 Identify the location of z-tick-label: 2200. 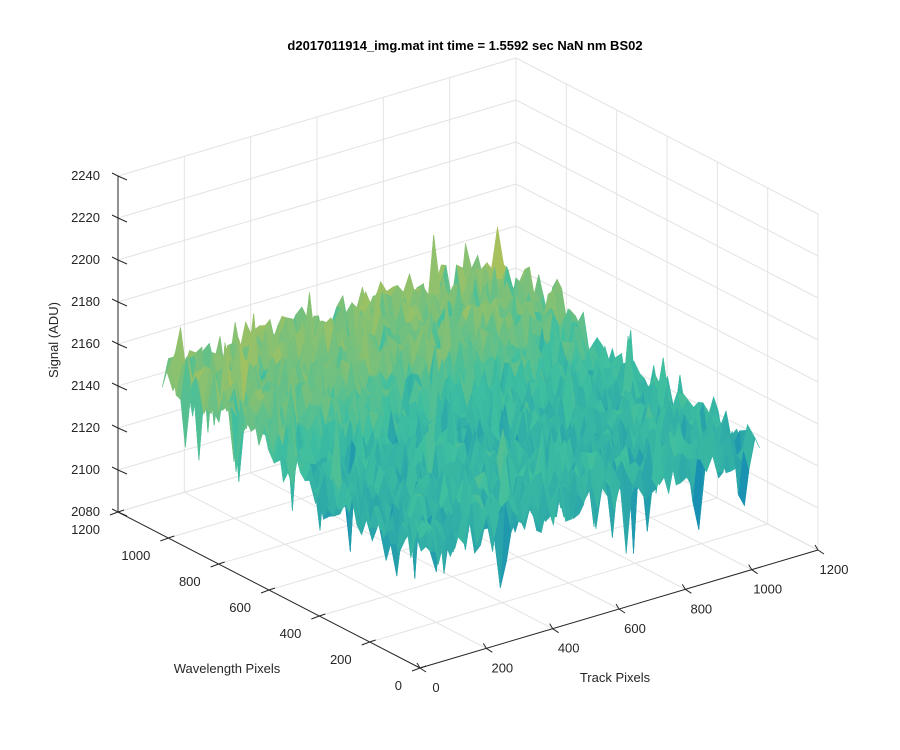
(85, 259).